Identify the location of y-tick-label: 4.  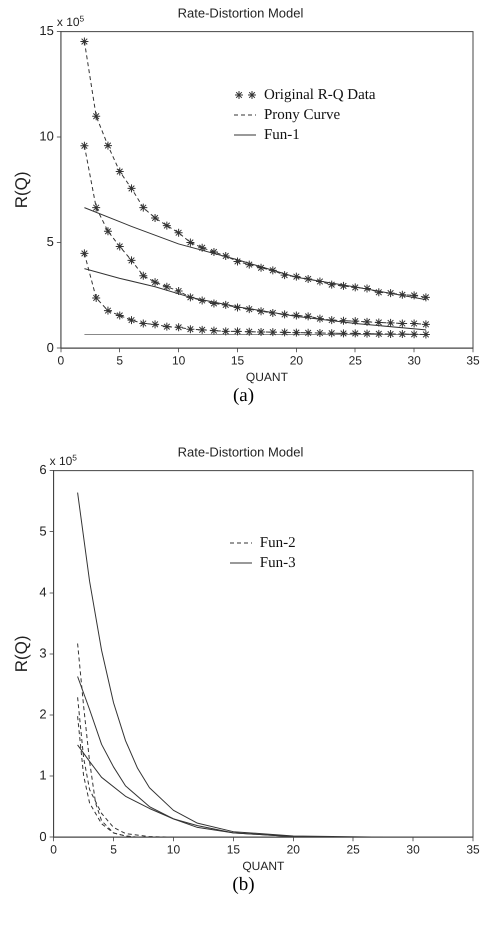
(43, 592).